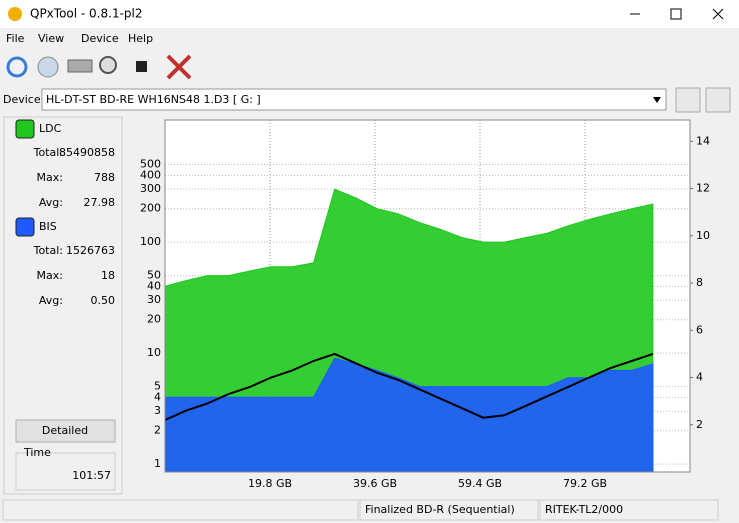 This screenshot has width=739, height=523. I want to click on refresh-button, so click(17, 67).